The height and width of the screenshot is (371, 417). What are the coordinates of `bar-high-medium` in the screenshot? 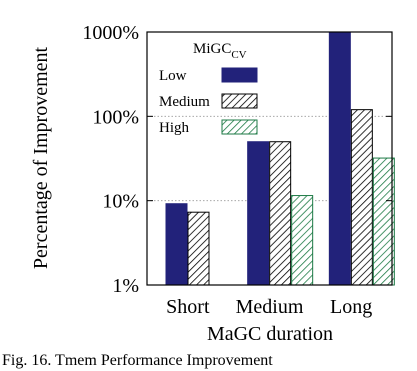 It's located at (302, 240).